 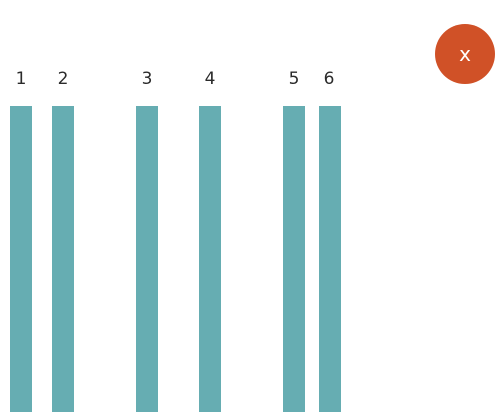 I want to click on bar-label-3: 3, so click(x=147, y=79).